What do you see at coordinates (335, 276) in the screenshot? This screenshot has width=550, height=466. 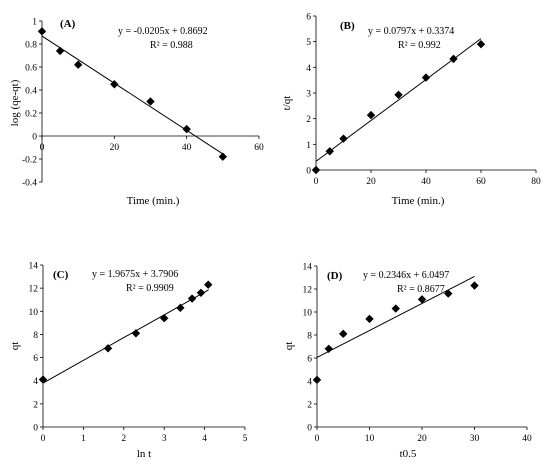 I see `panel-label: (D)` at bounding box center [335, 276].